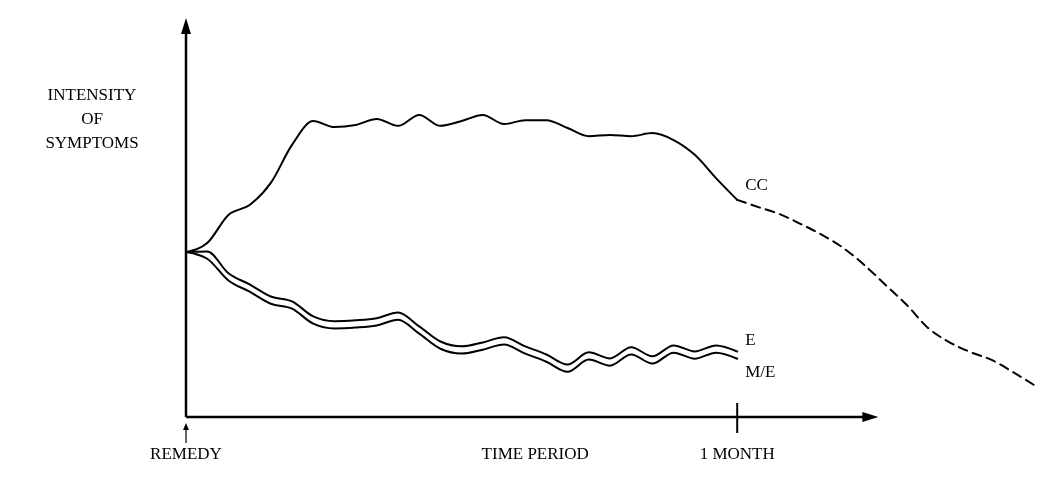 The height and width of the screenshot is (479, 1040). I want to click on series-label: M/E, so click(760, 371).